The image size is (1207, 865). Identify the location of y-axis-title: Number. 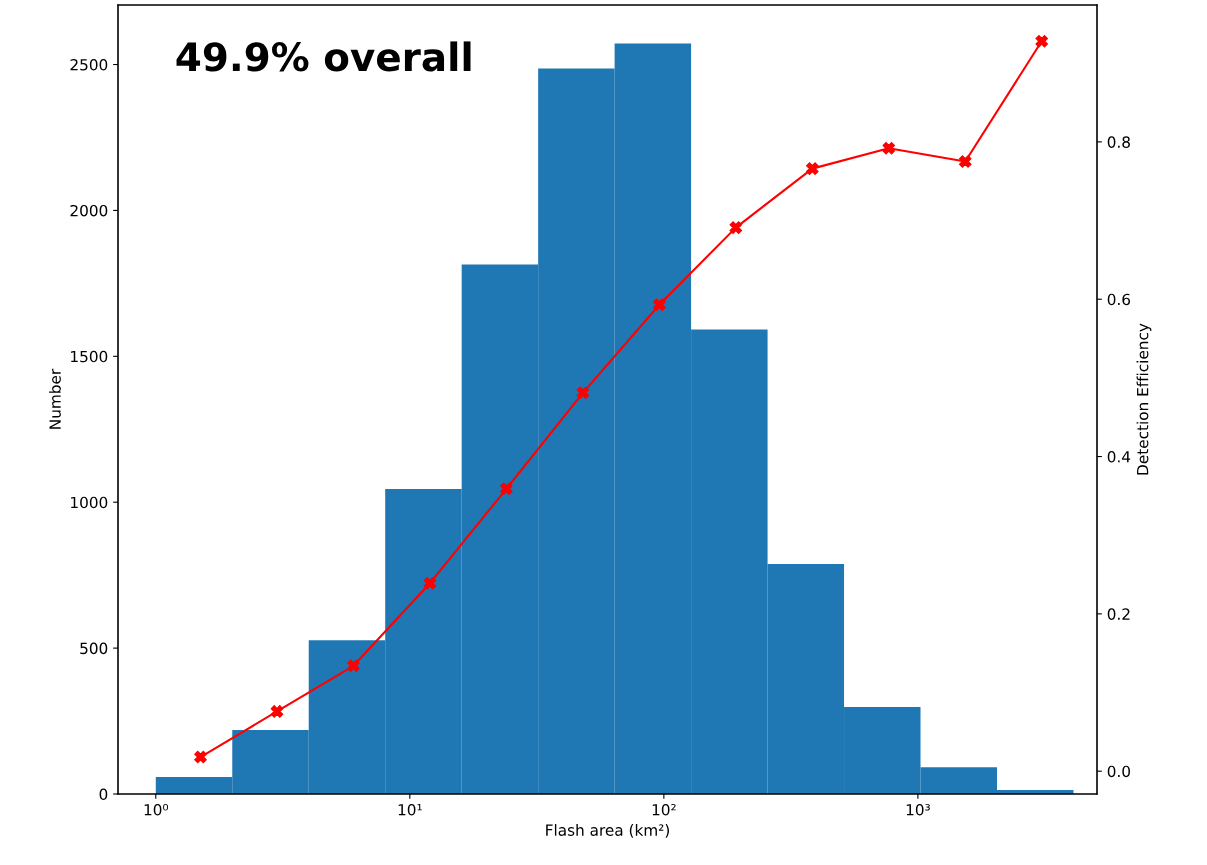
(55, 398).